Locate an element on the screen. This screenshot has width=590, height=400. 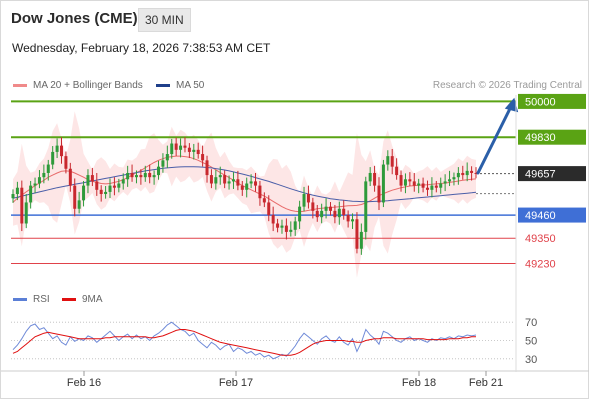
research-credit: Research © 2026 Trading Central is located at coordinates (507, 85).